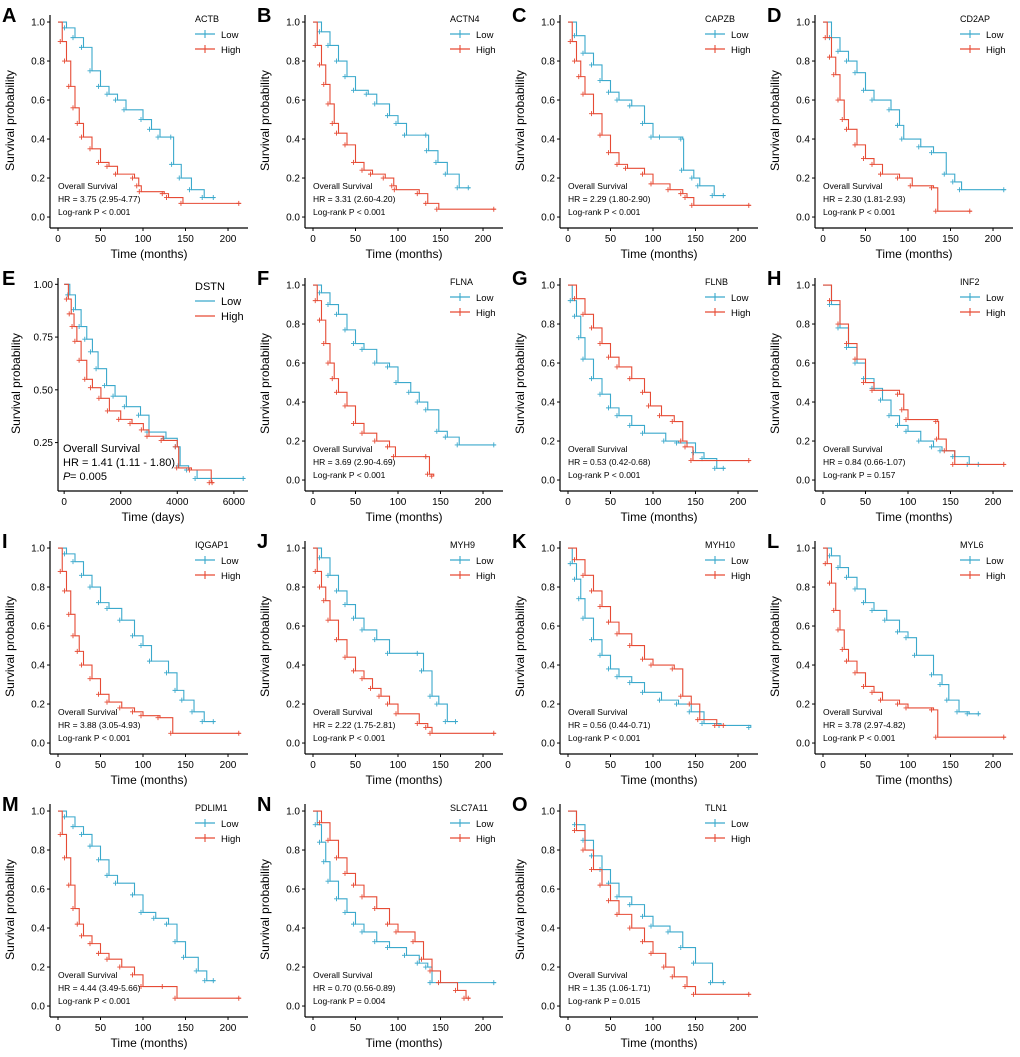 This screenshot has width=1020, height=1057. I want to click on survival-curve-low, so click(914, 106).